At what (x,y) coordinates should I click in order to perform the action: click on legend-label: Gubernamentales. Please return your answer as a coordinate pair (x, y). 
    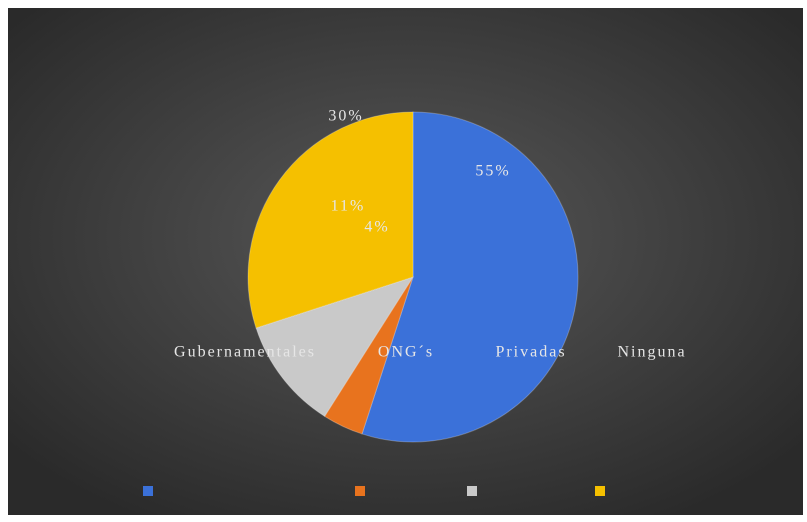
    Looking at the image, I should click on (245, 352).